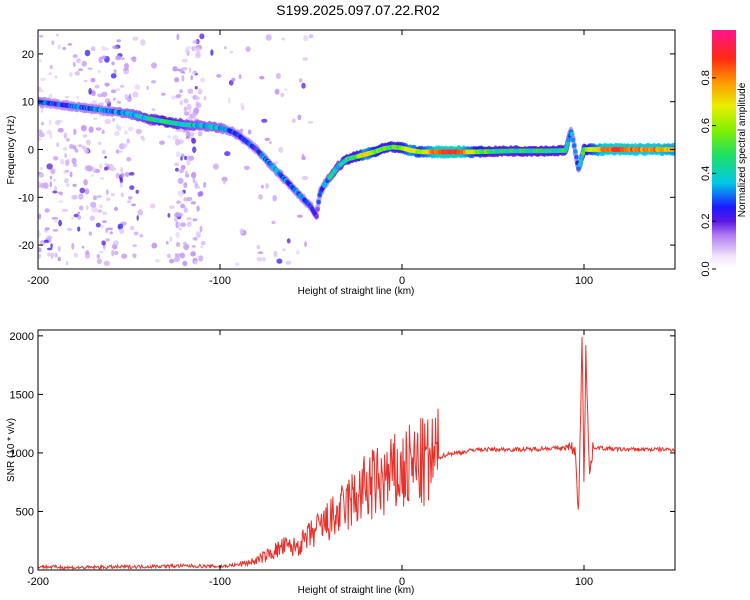 This screenshot has width=750, height=600. Describe the element at coordinates (356, 291) in the screenshot. I see `spectrogram-x-label: Height of straight line (km)` at that location.